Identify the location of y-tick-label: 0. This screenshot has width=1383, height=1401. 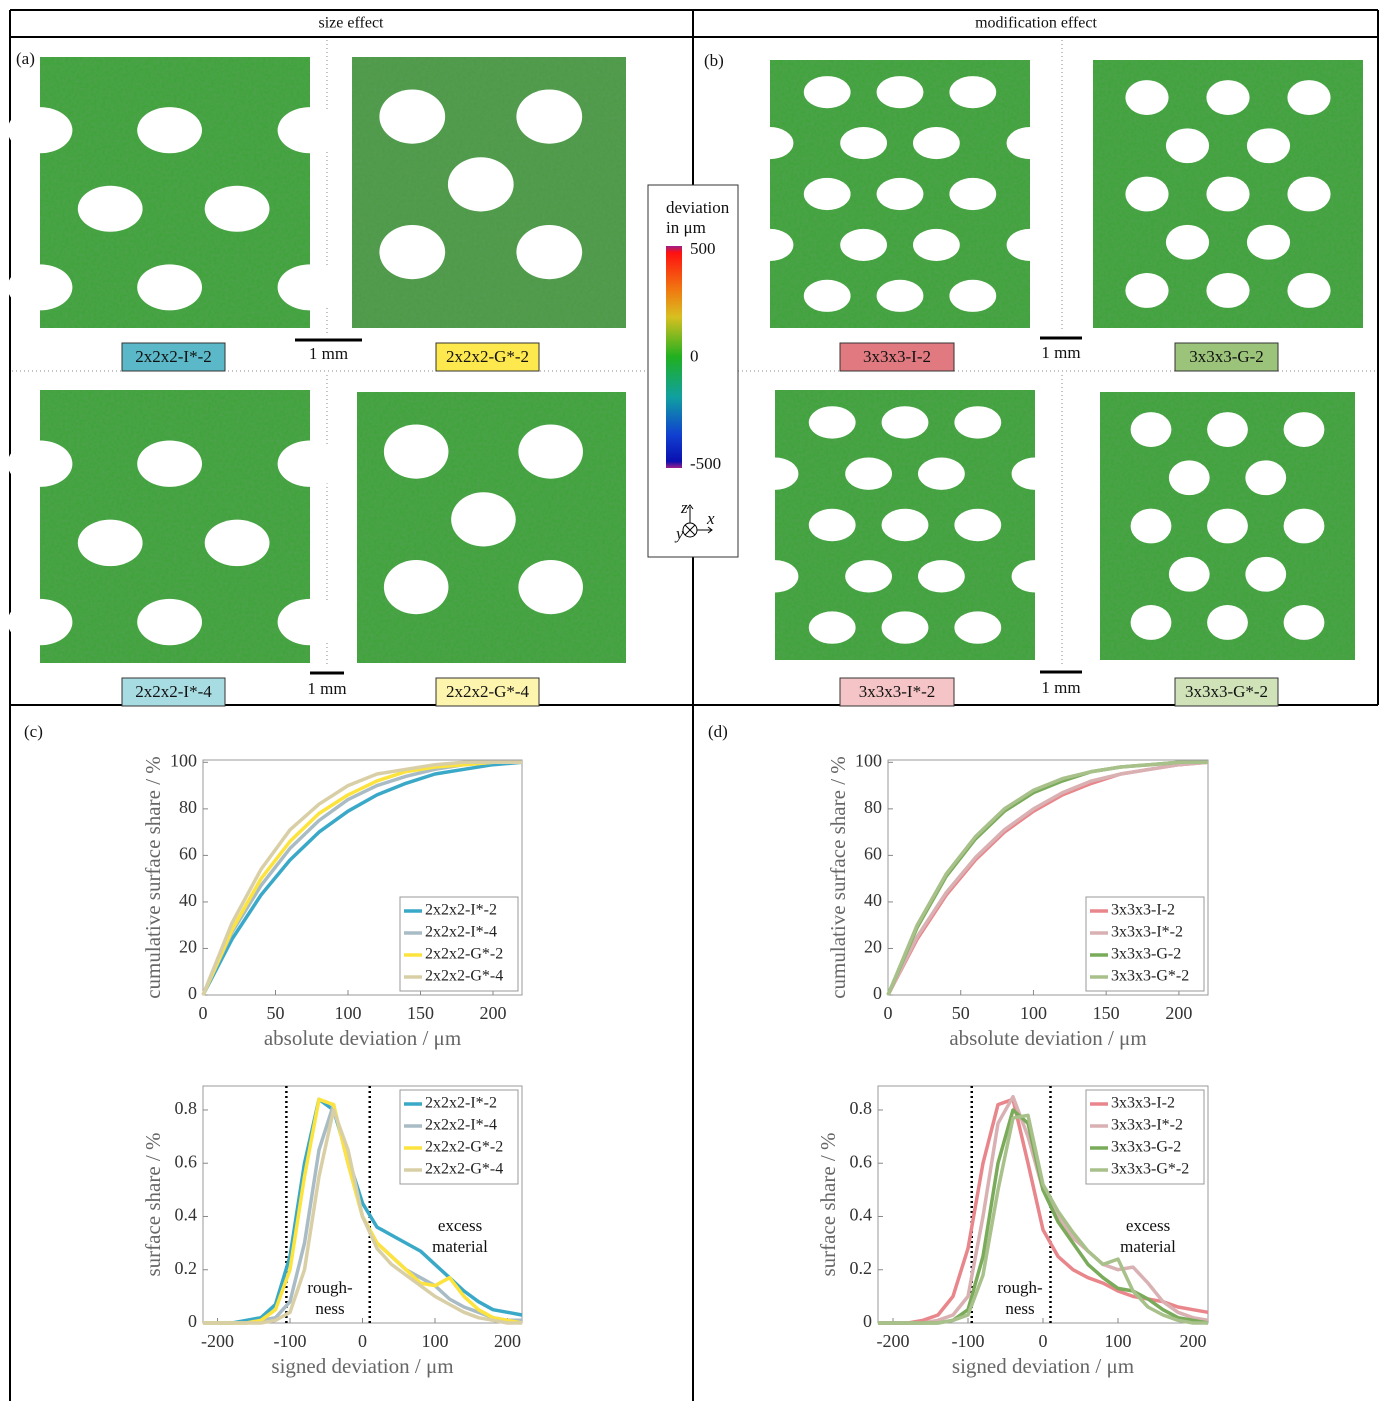
(877, 993).